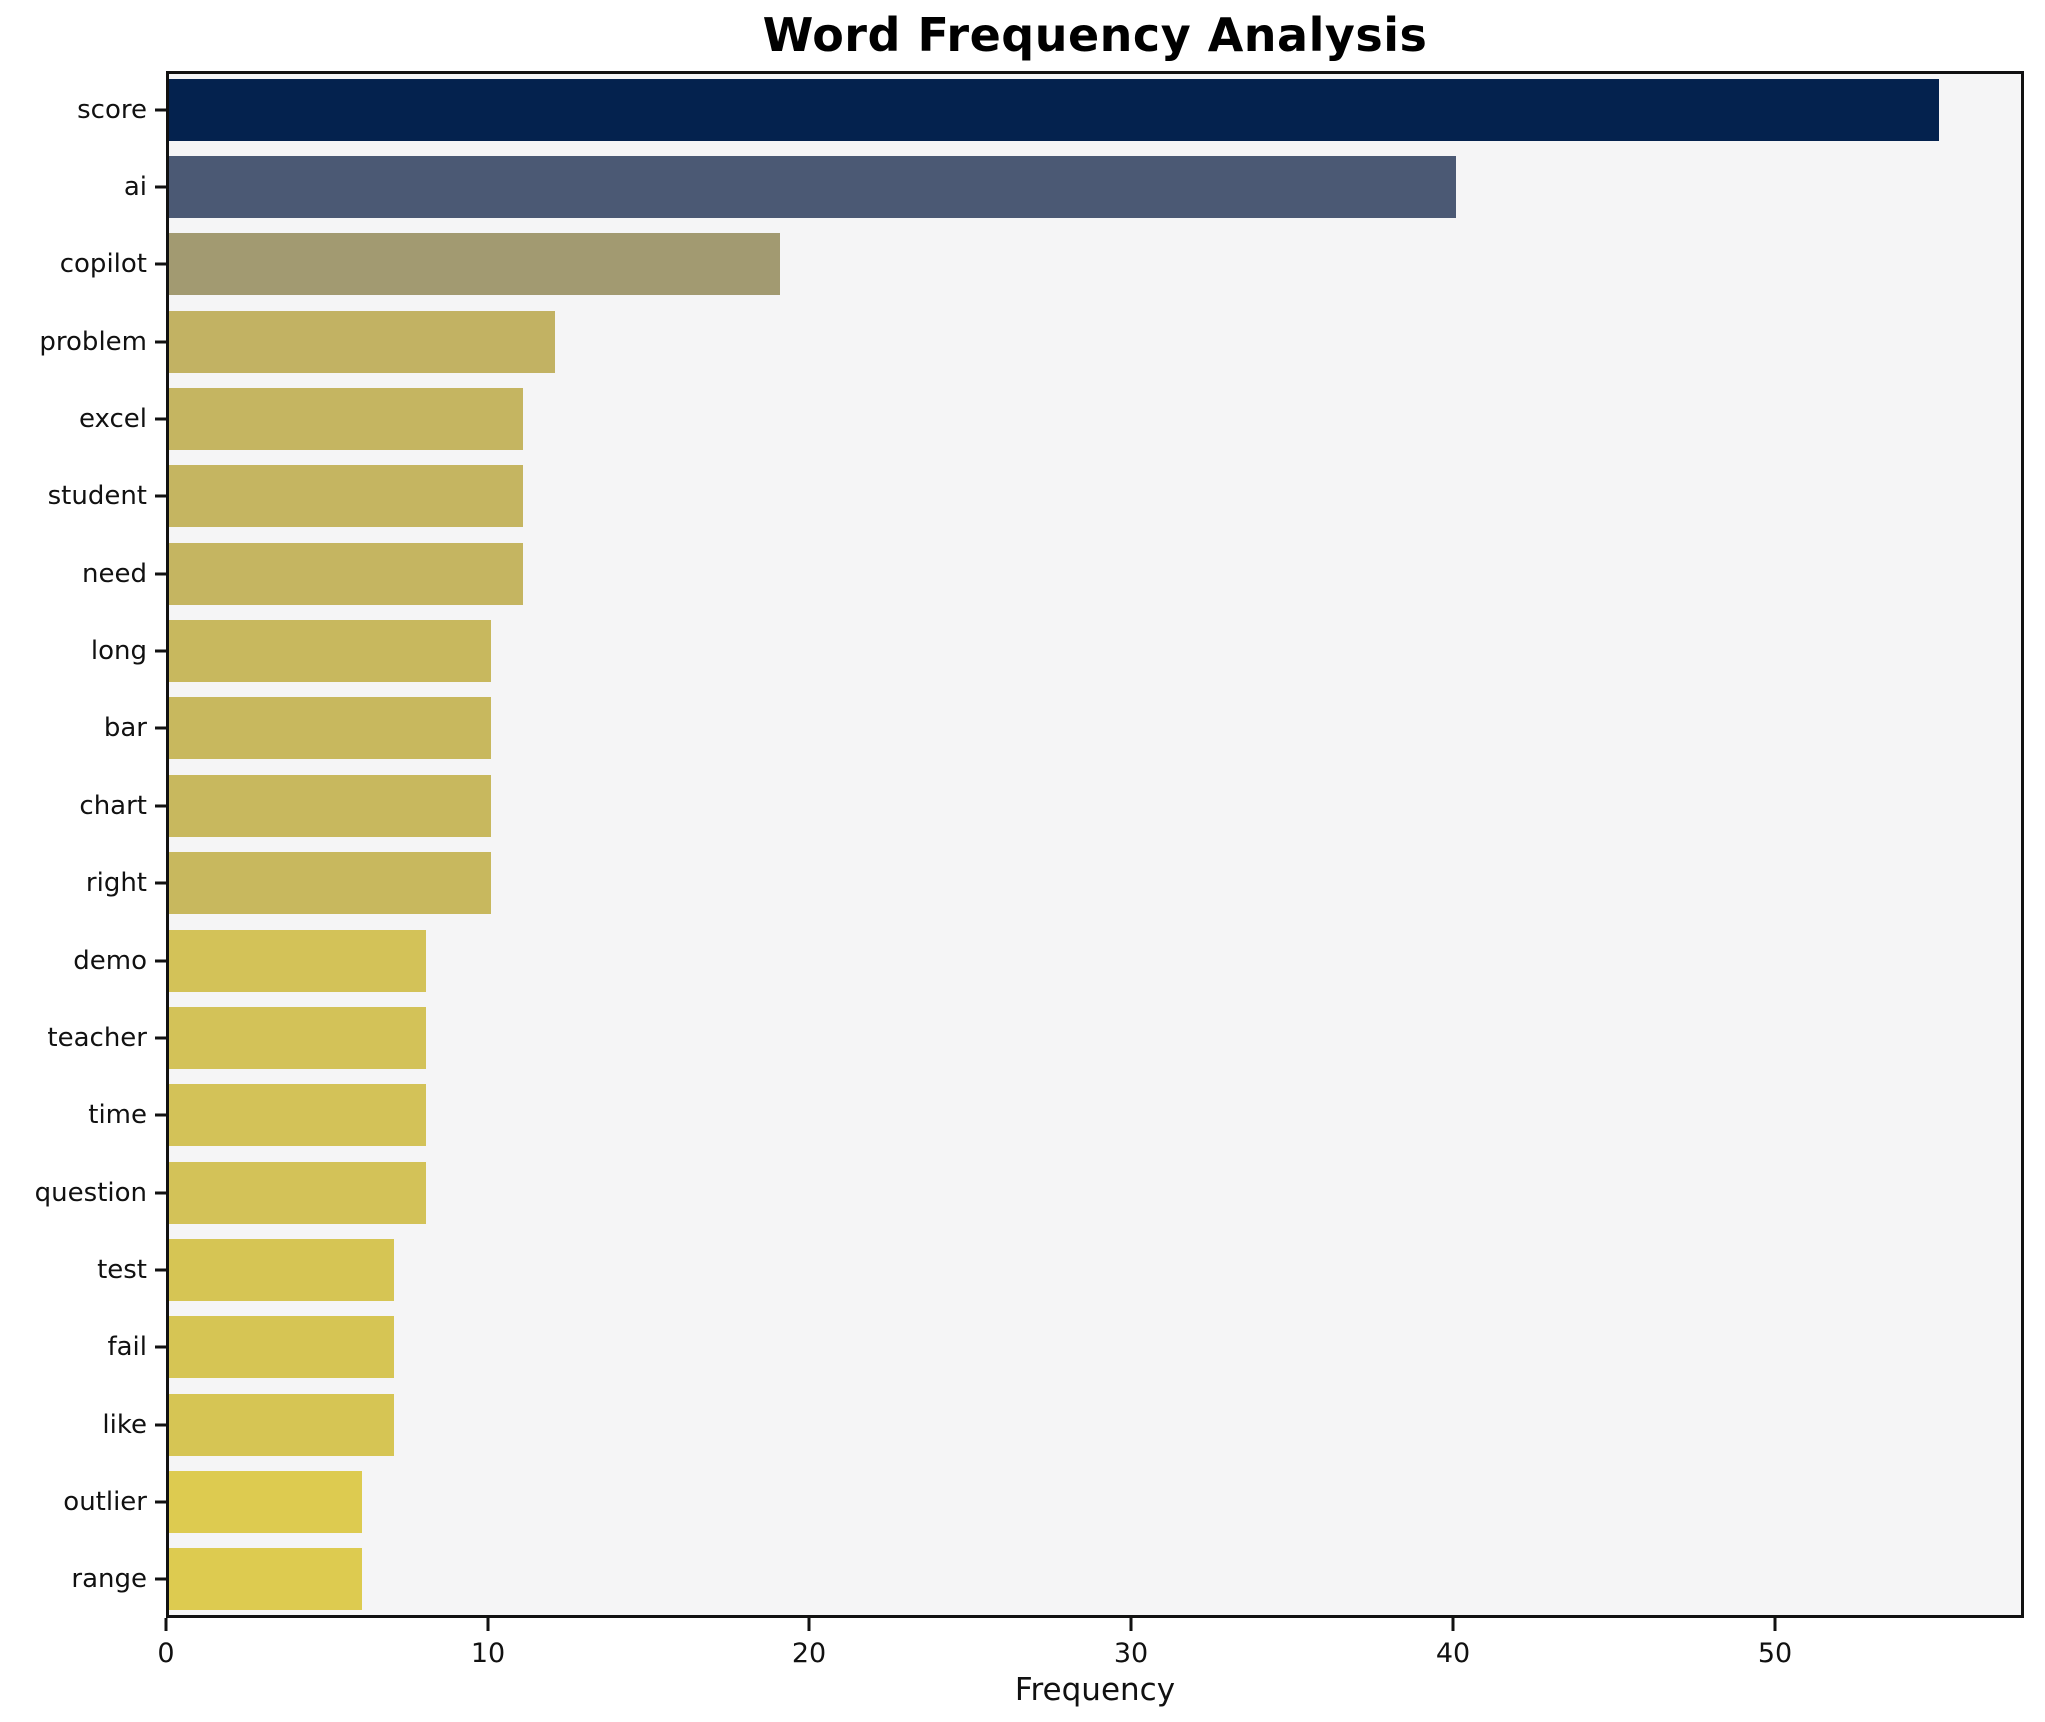 This screenshot has height=1722, width=2045. Describe the element at coordinates (330, 728) in the screenshot. I see `bar-bar` at that location.